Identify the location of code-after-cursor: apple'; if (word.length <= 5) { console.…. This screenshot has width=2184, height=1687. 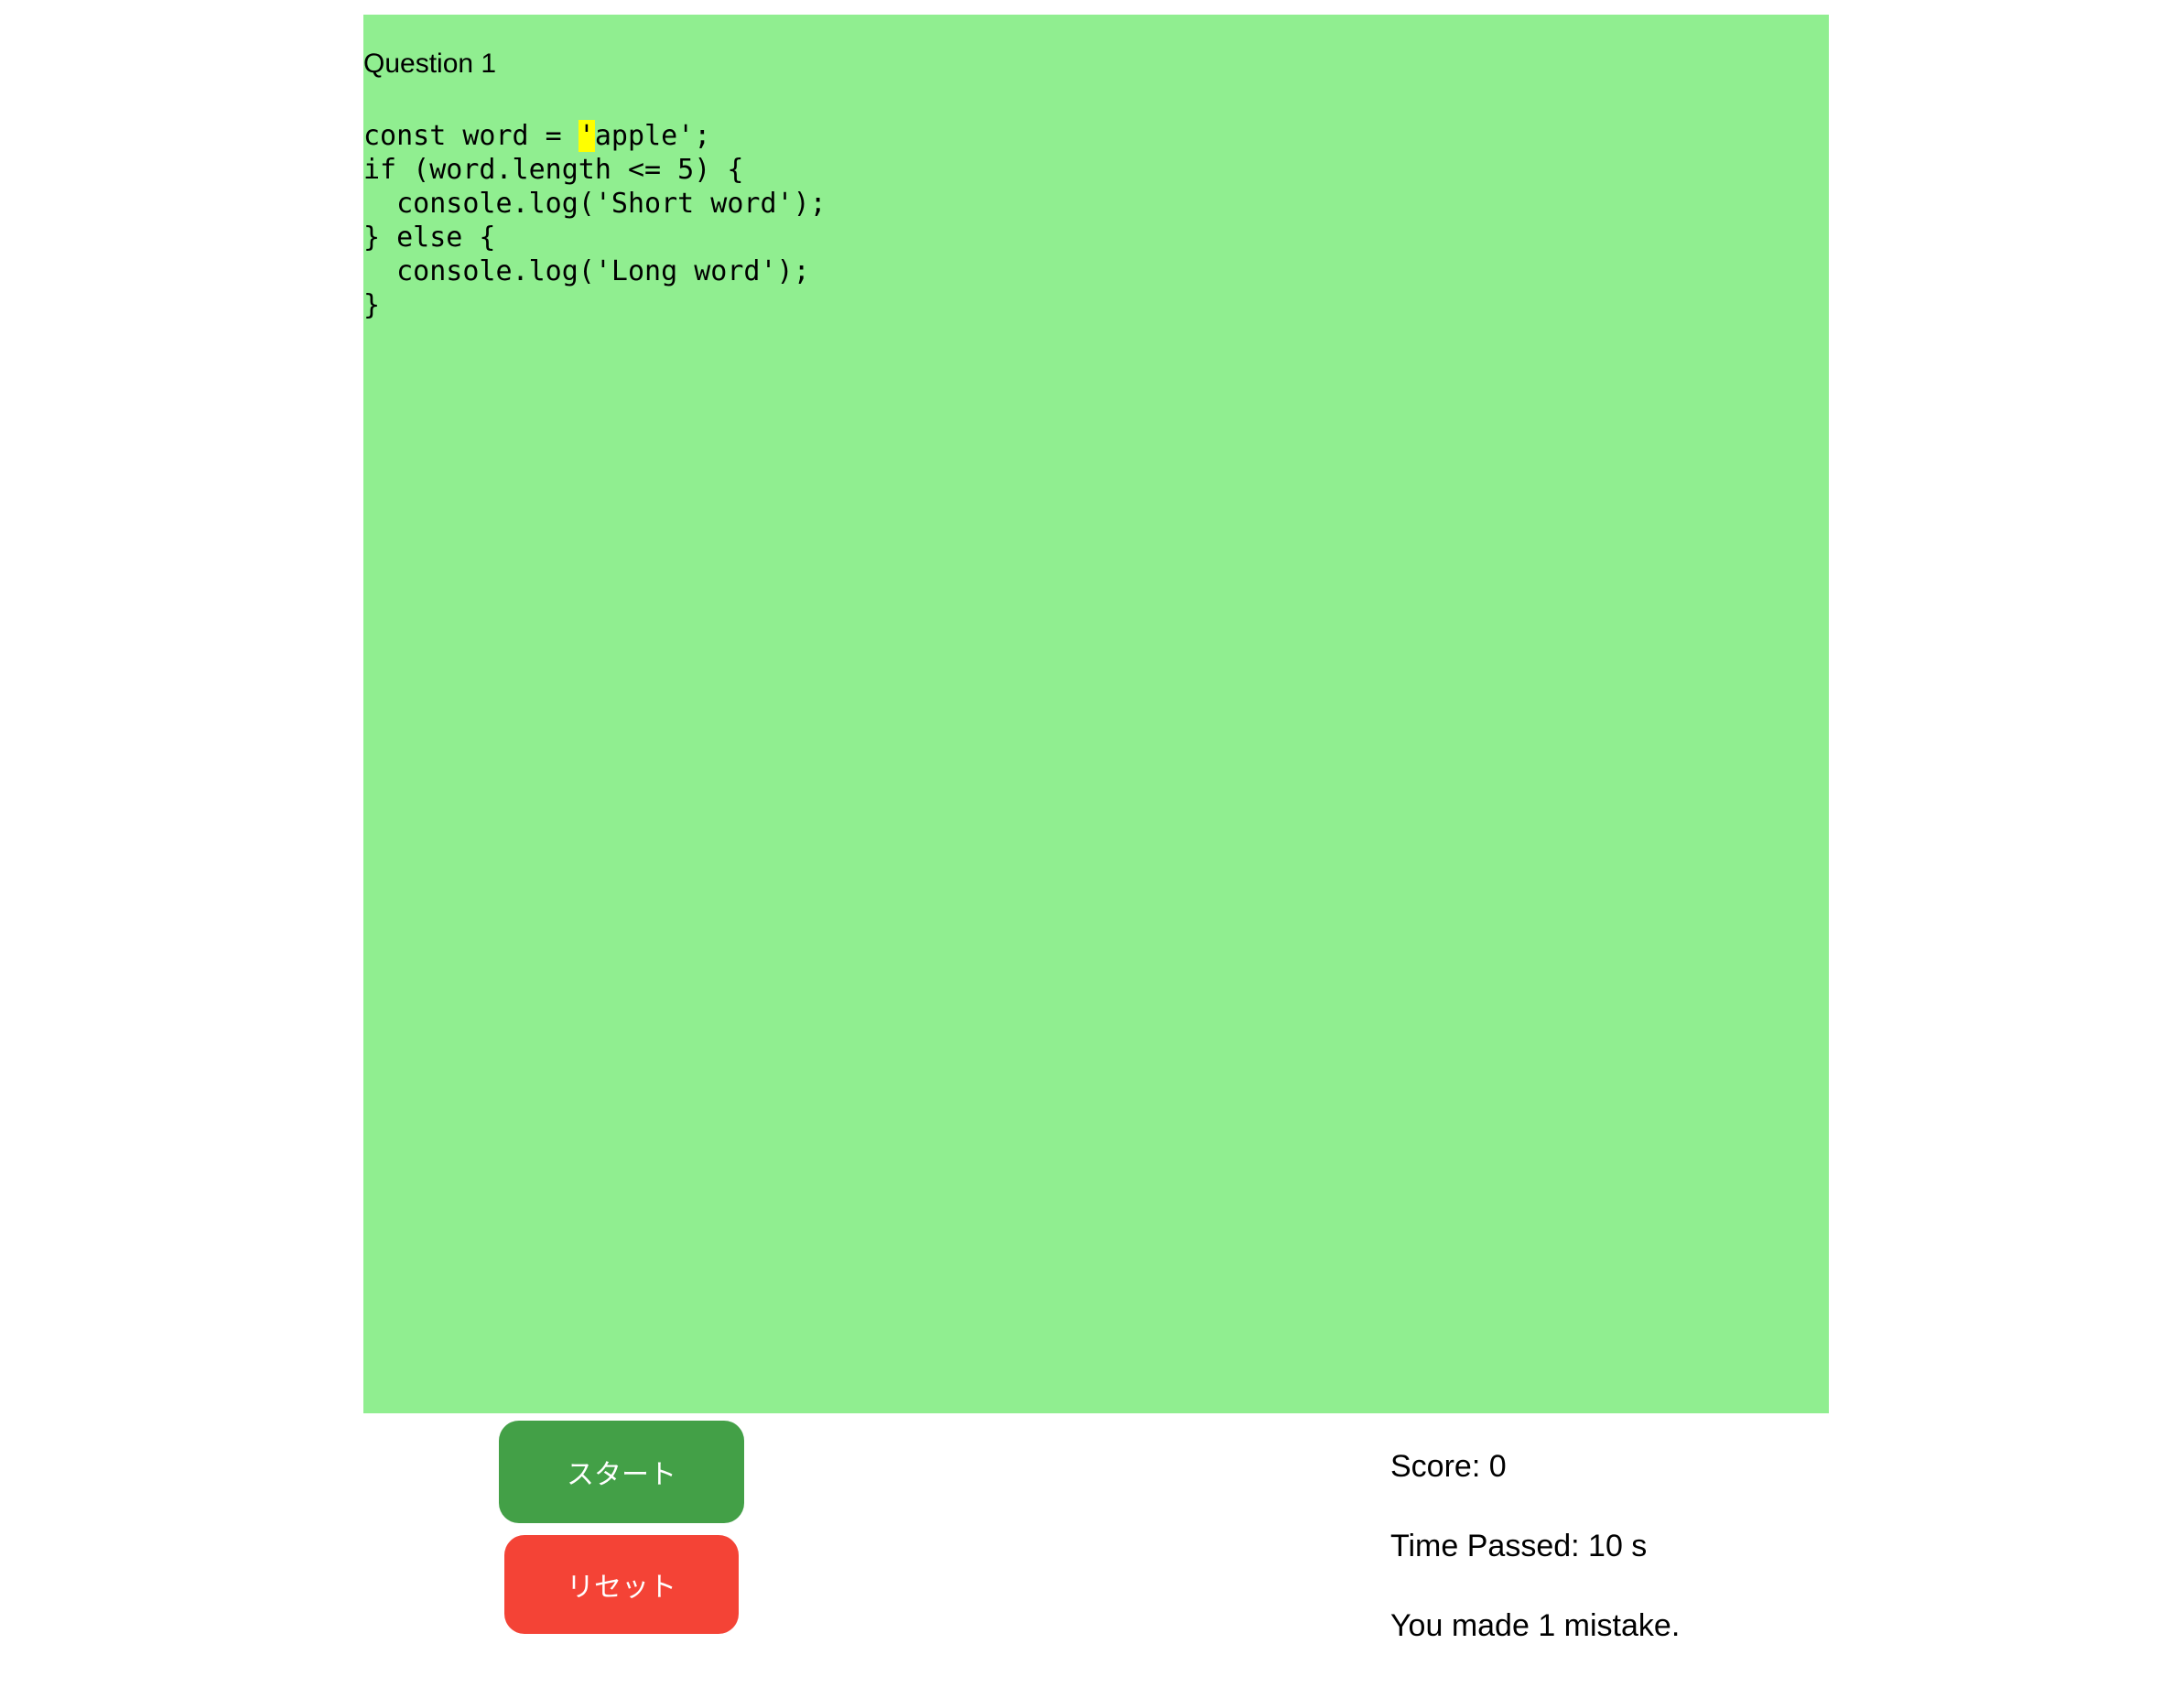
(595, 220).